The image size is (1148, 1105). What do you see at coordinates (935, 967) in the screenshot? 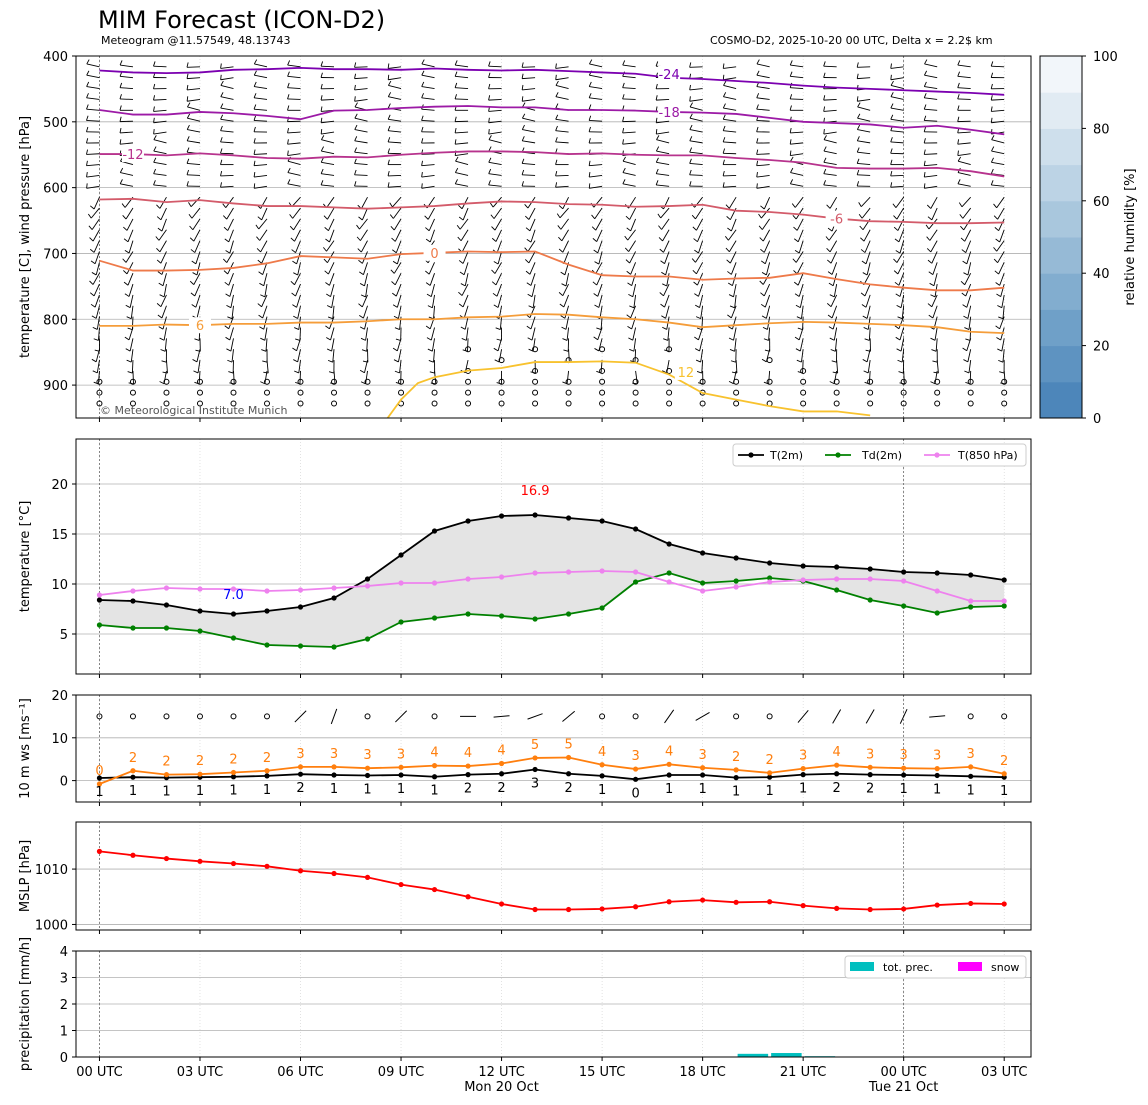
I see `precipitation-legend: tot. prec. snow` at bounding box center [935, 967].